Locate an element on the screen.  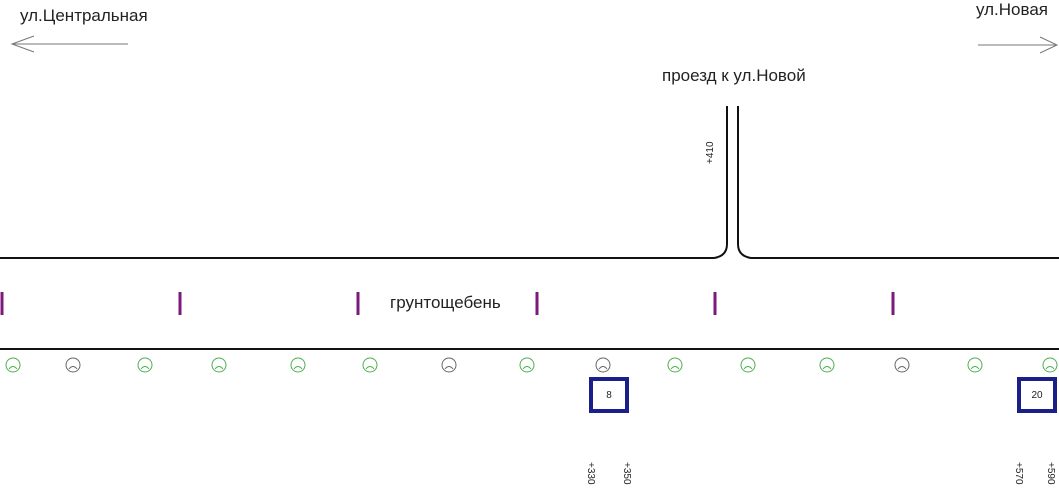
chainage-570: +570 is located at coordinates (1018, 473).